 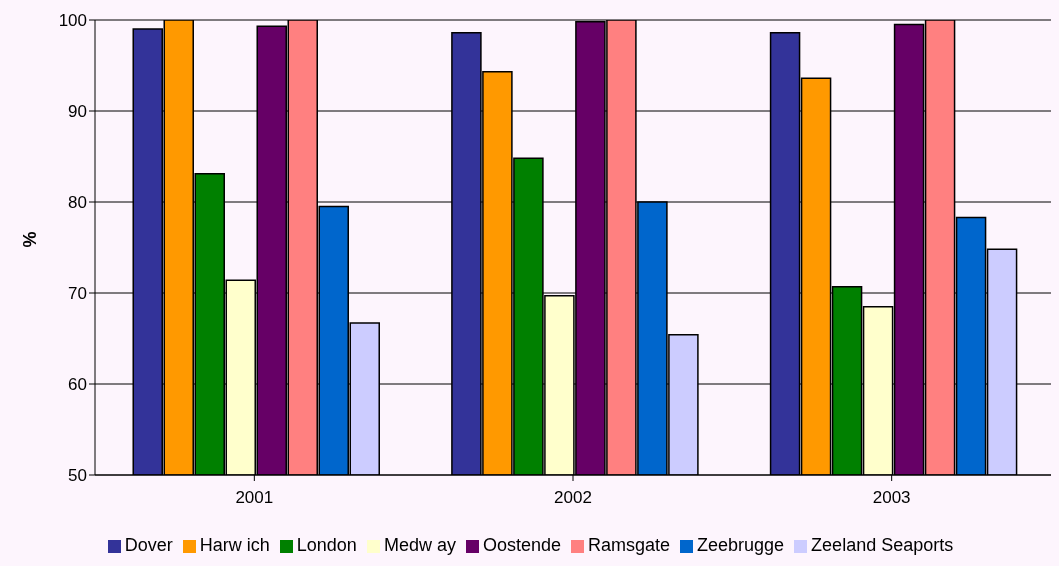 What do you see at coordinates (629, 545) in the screenshot?
I see `legend-label: Ramsgate` at bounding box center [629, 545].